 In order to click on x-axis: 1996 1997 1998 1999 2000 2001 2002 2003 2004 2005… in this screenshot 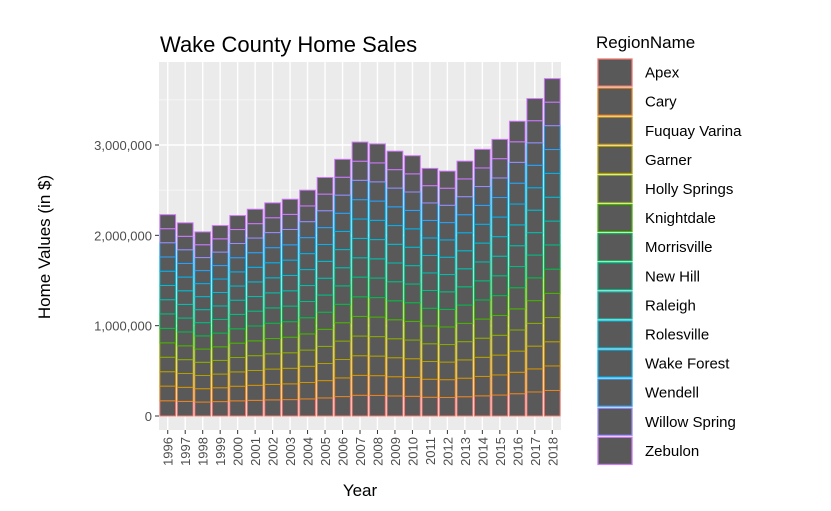, I will do `click(360, 448)`.